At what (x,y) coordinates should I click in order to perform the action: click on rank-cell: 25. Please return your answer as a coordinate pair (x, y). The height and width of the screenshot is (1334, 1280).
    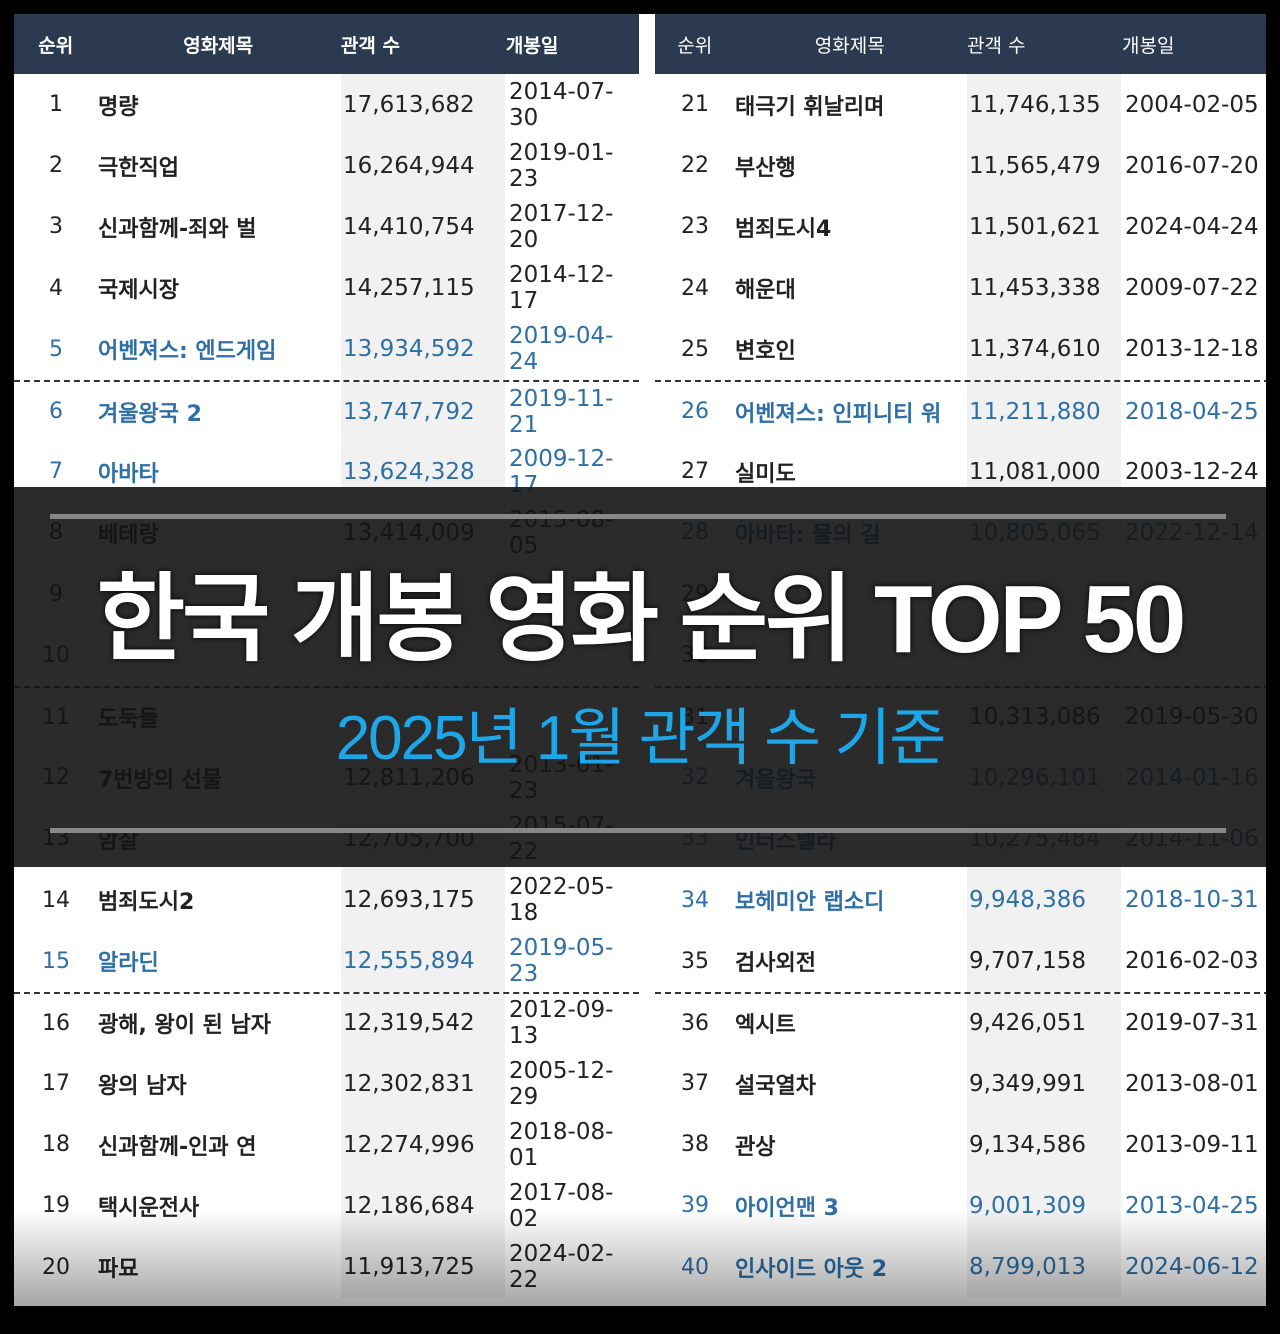
    Looking at the image, I should click on (695, 349).